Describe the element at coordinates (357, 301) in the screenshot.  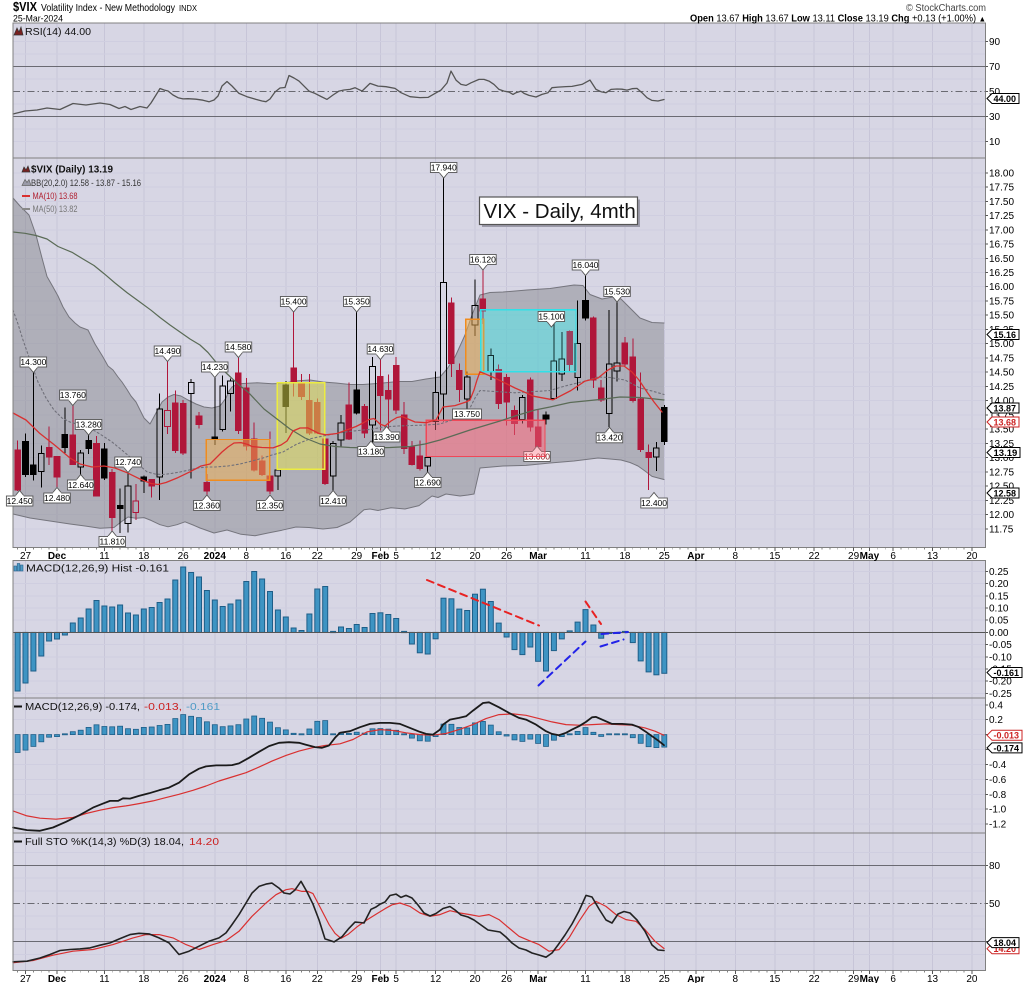
I see `svg-text: 15.350` at that location.